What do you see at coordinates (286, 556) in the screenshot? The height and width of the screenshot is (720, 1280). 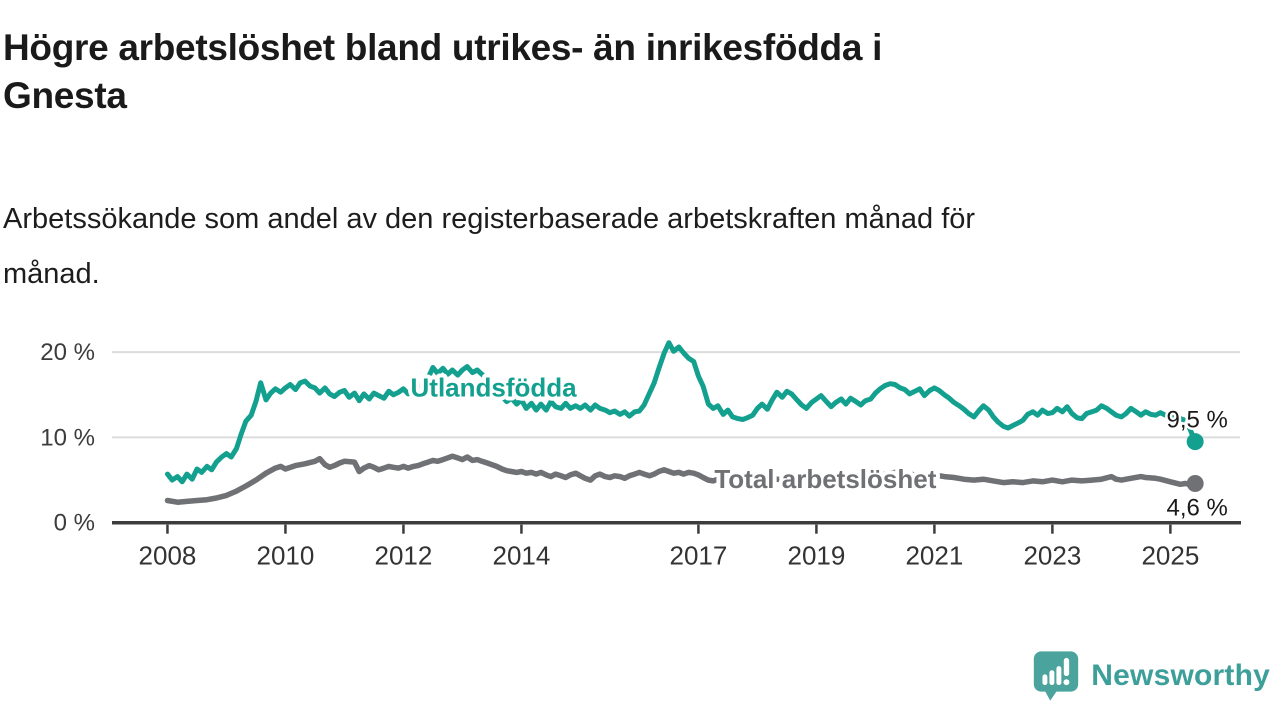 I see `x-tick-label-2010: 2010` at bounding box center [286, 556].